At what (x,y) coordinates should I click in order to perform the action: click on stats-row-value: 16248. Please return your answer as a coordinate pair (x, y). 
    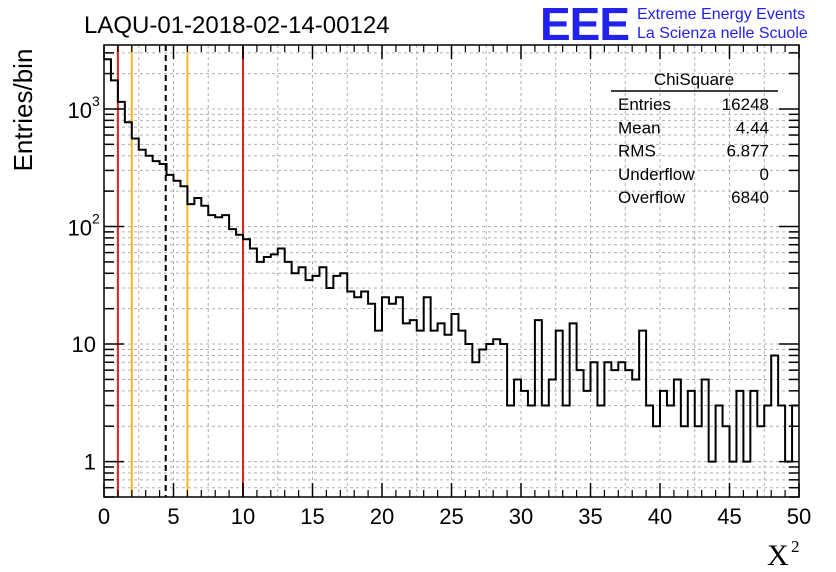
    Looking at the image, I should click on (745, 104).